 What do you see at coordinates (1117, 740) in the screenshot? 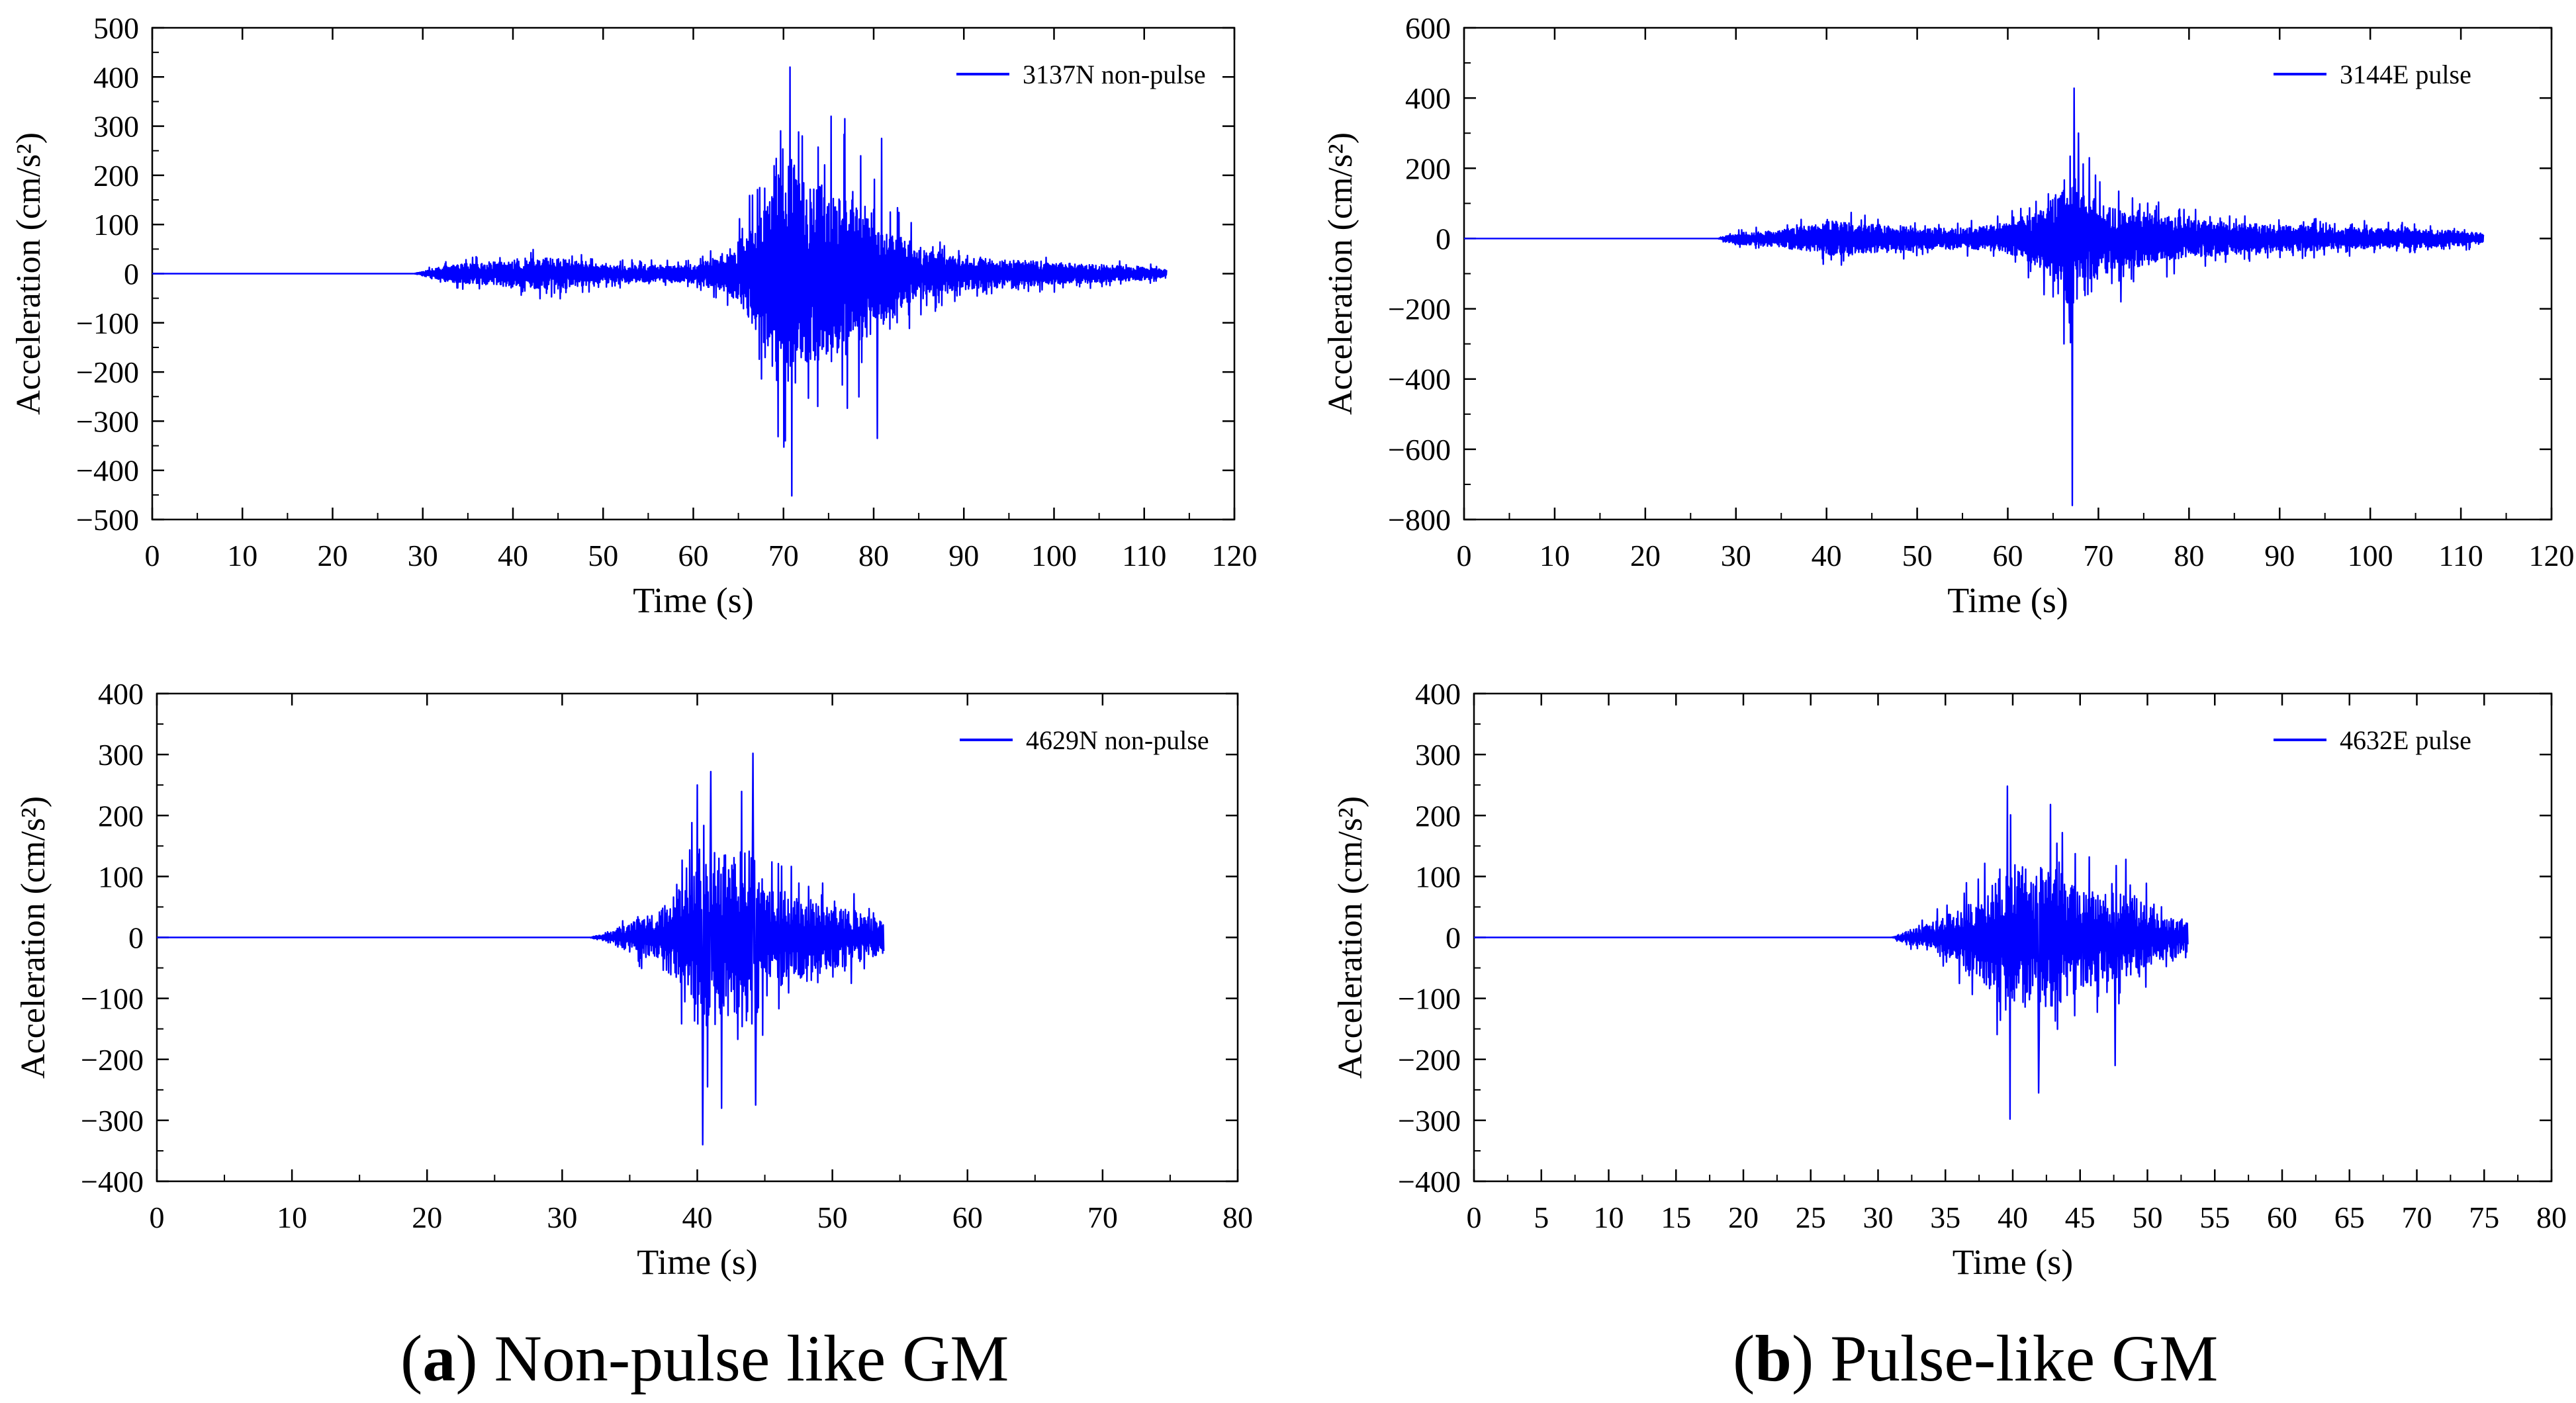
I see `legend-label: 4629N non-pulse` at bounding box center [1117, 740].